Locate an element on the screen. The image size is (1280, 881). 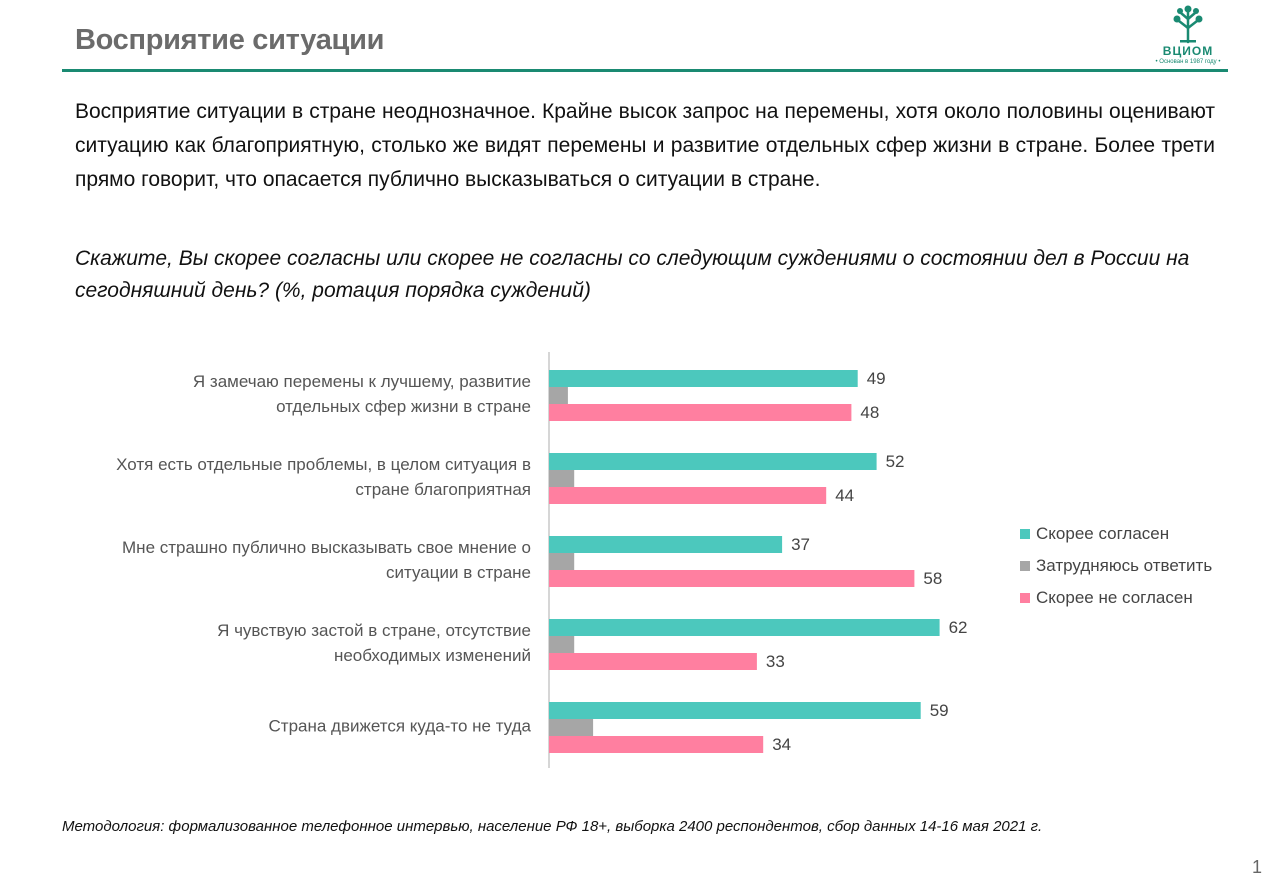
vciom-logo: ВЦИОМ • Основан в 1987 году • is located at coordinates (1188, 37).